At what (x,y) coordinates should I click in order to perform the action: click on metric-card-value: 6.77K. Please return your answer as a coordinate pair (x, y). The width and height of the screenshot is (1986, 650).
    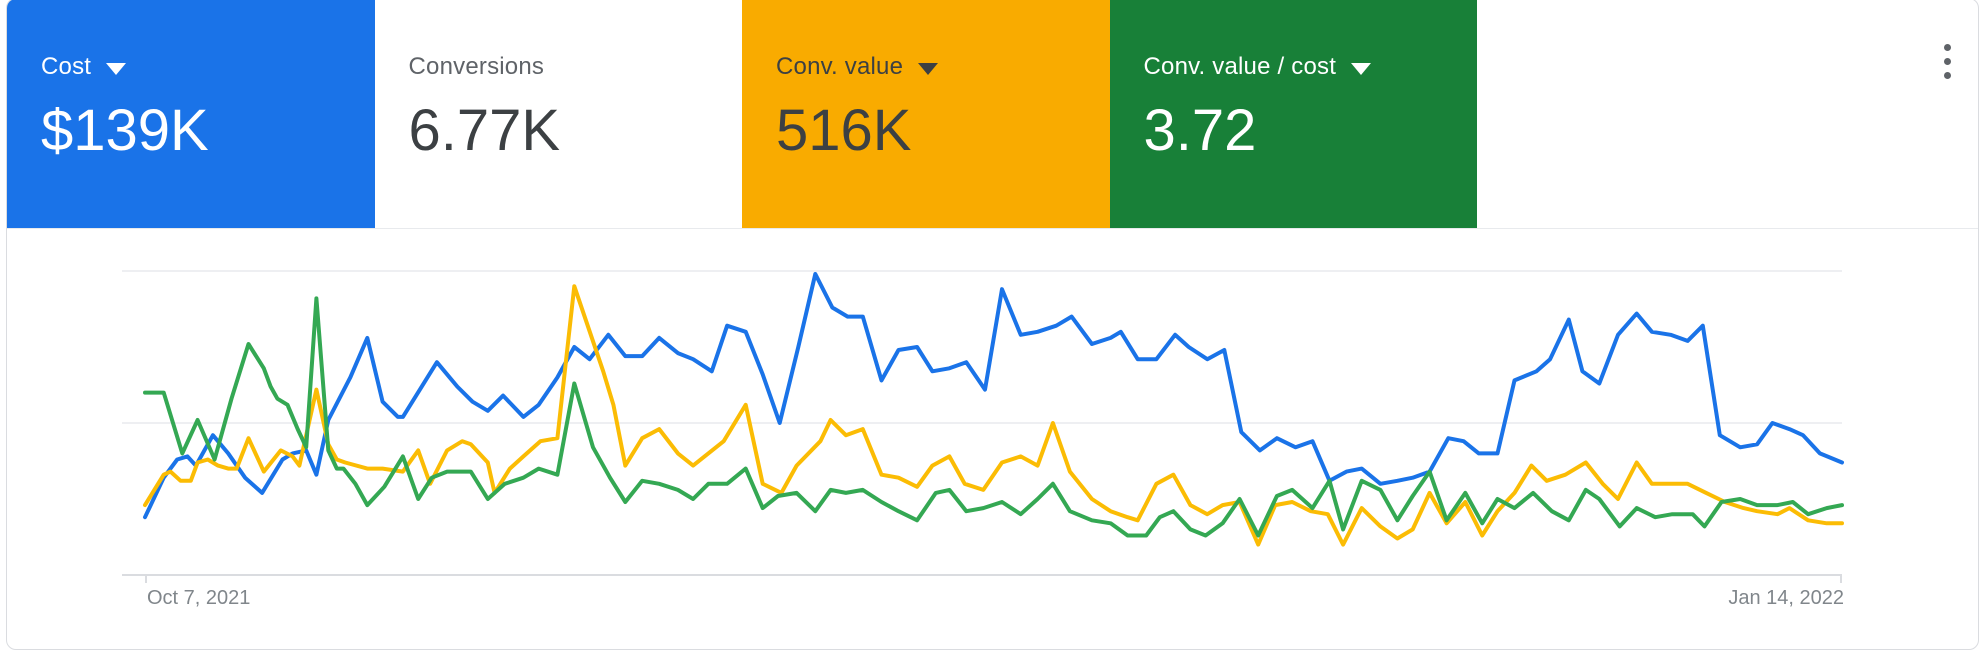
    Looking at the image, I should click on (484, 130).